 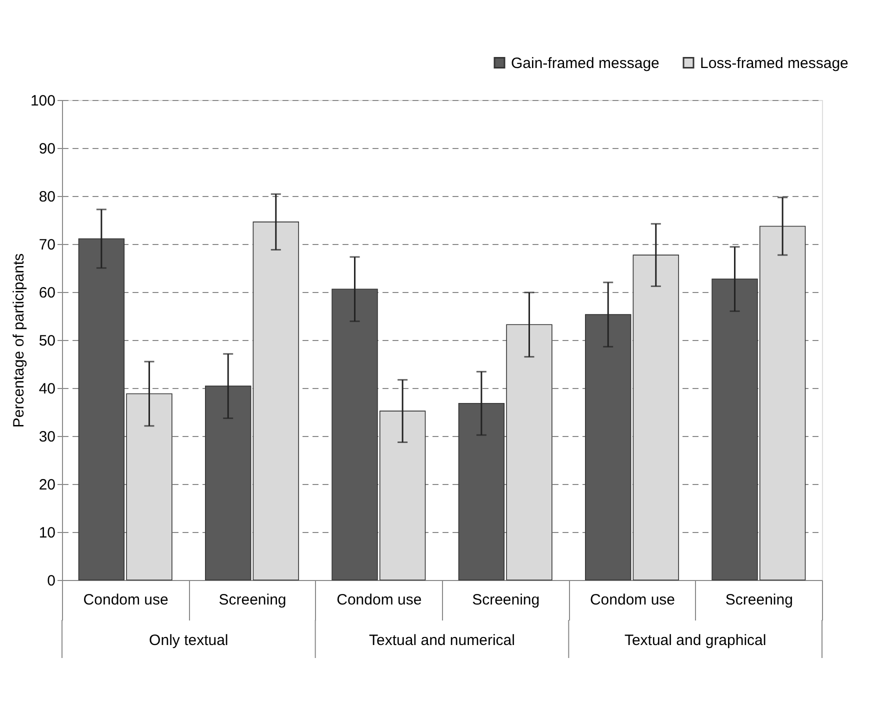 What do you see at coordinates (47, 485) in the screenshot?
I see `y-tick-label: 20` at bounding box center [47, 485].